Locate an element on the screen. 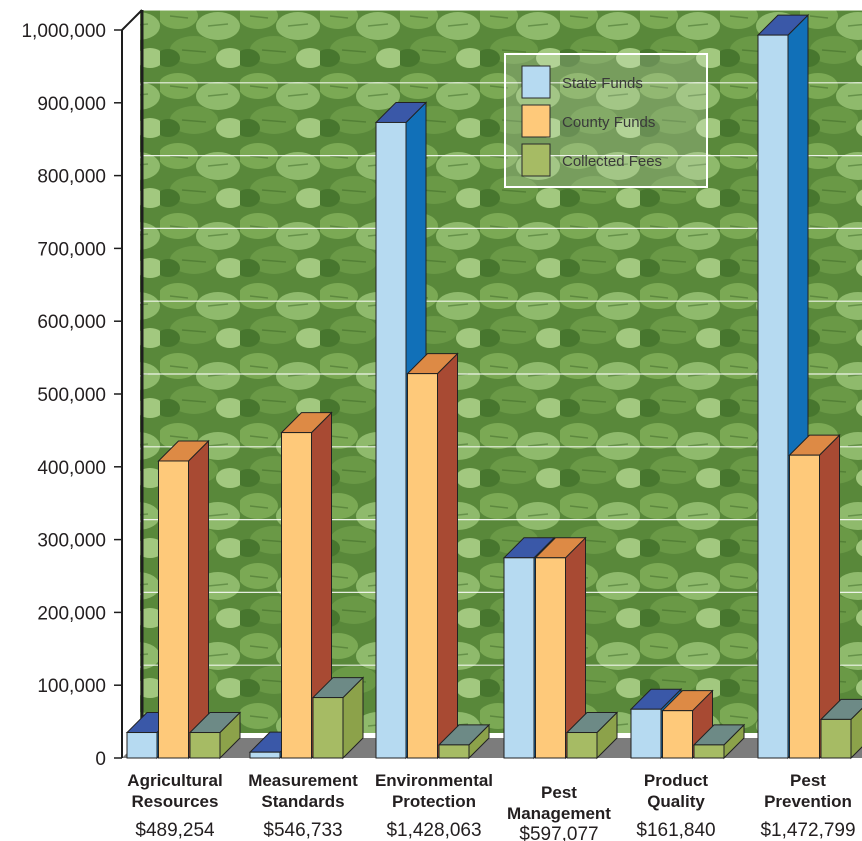  y-tick-label: 800,000 is located at coordinates (71, 177).